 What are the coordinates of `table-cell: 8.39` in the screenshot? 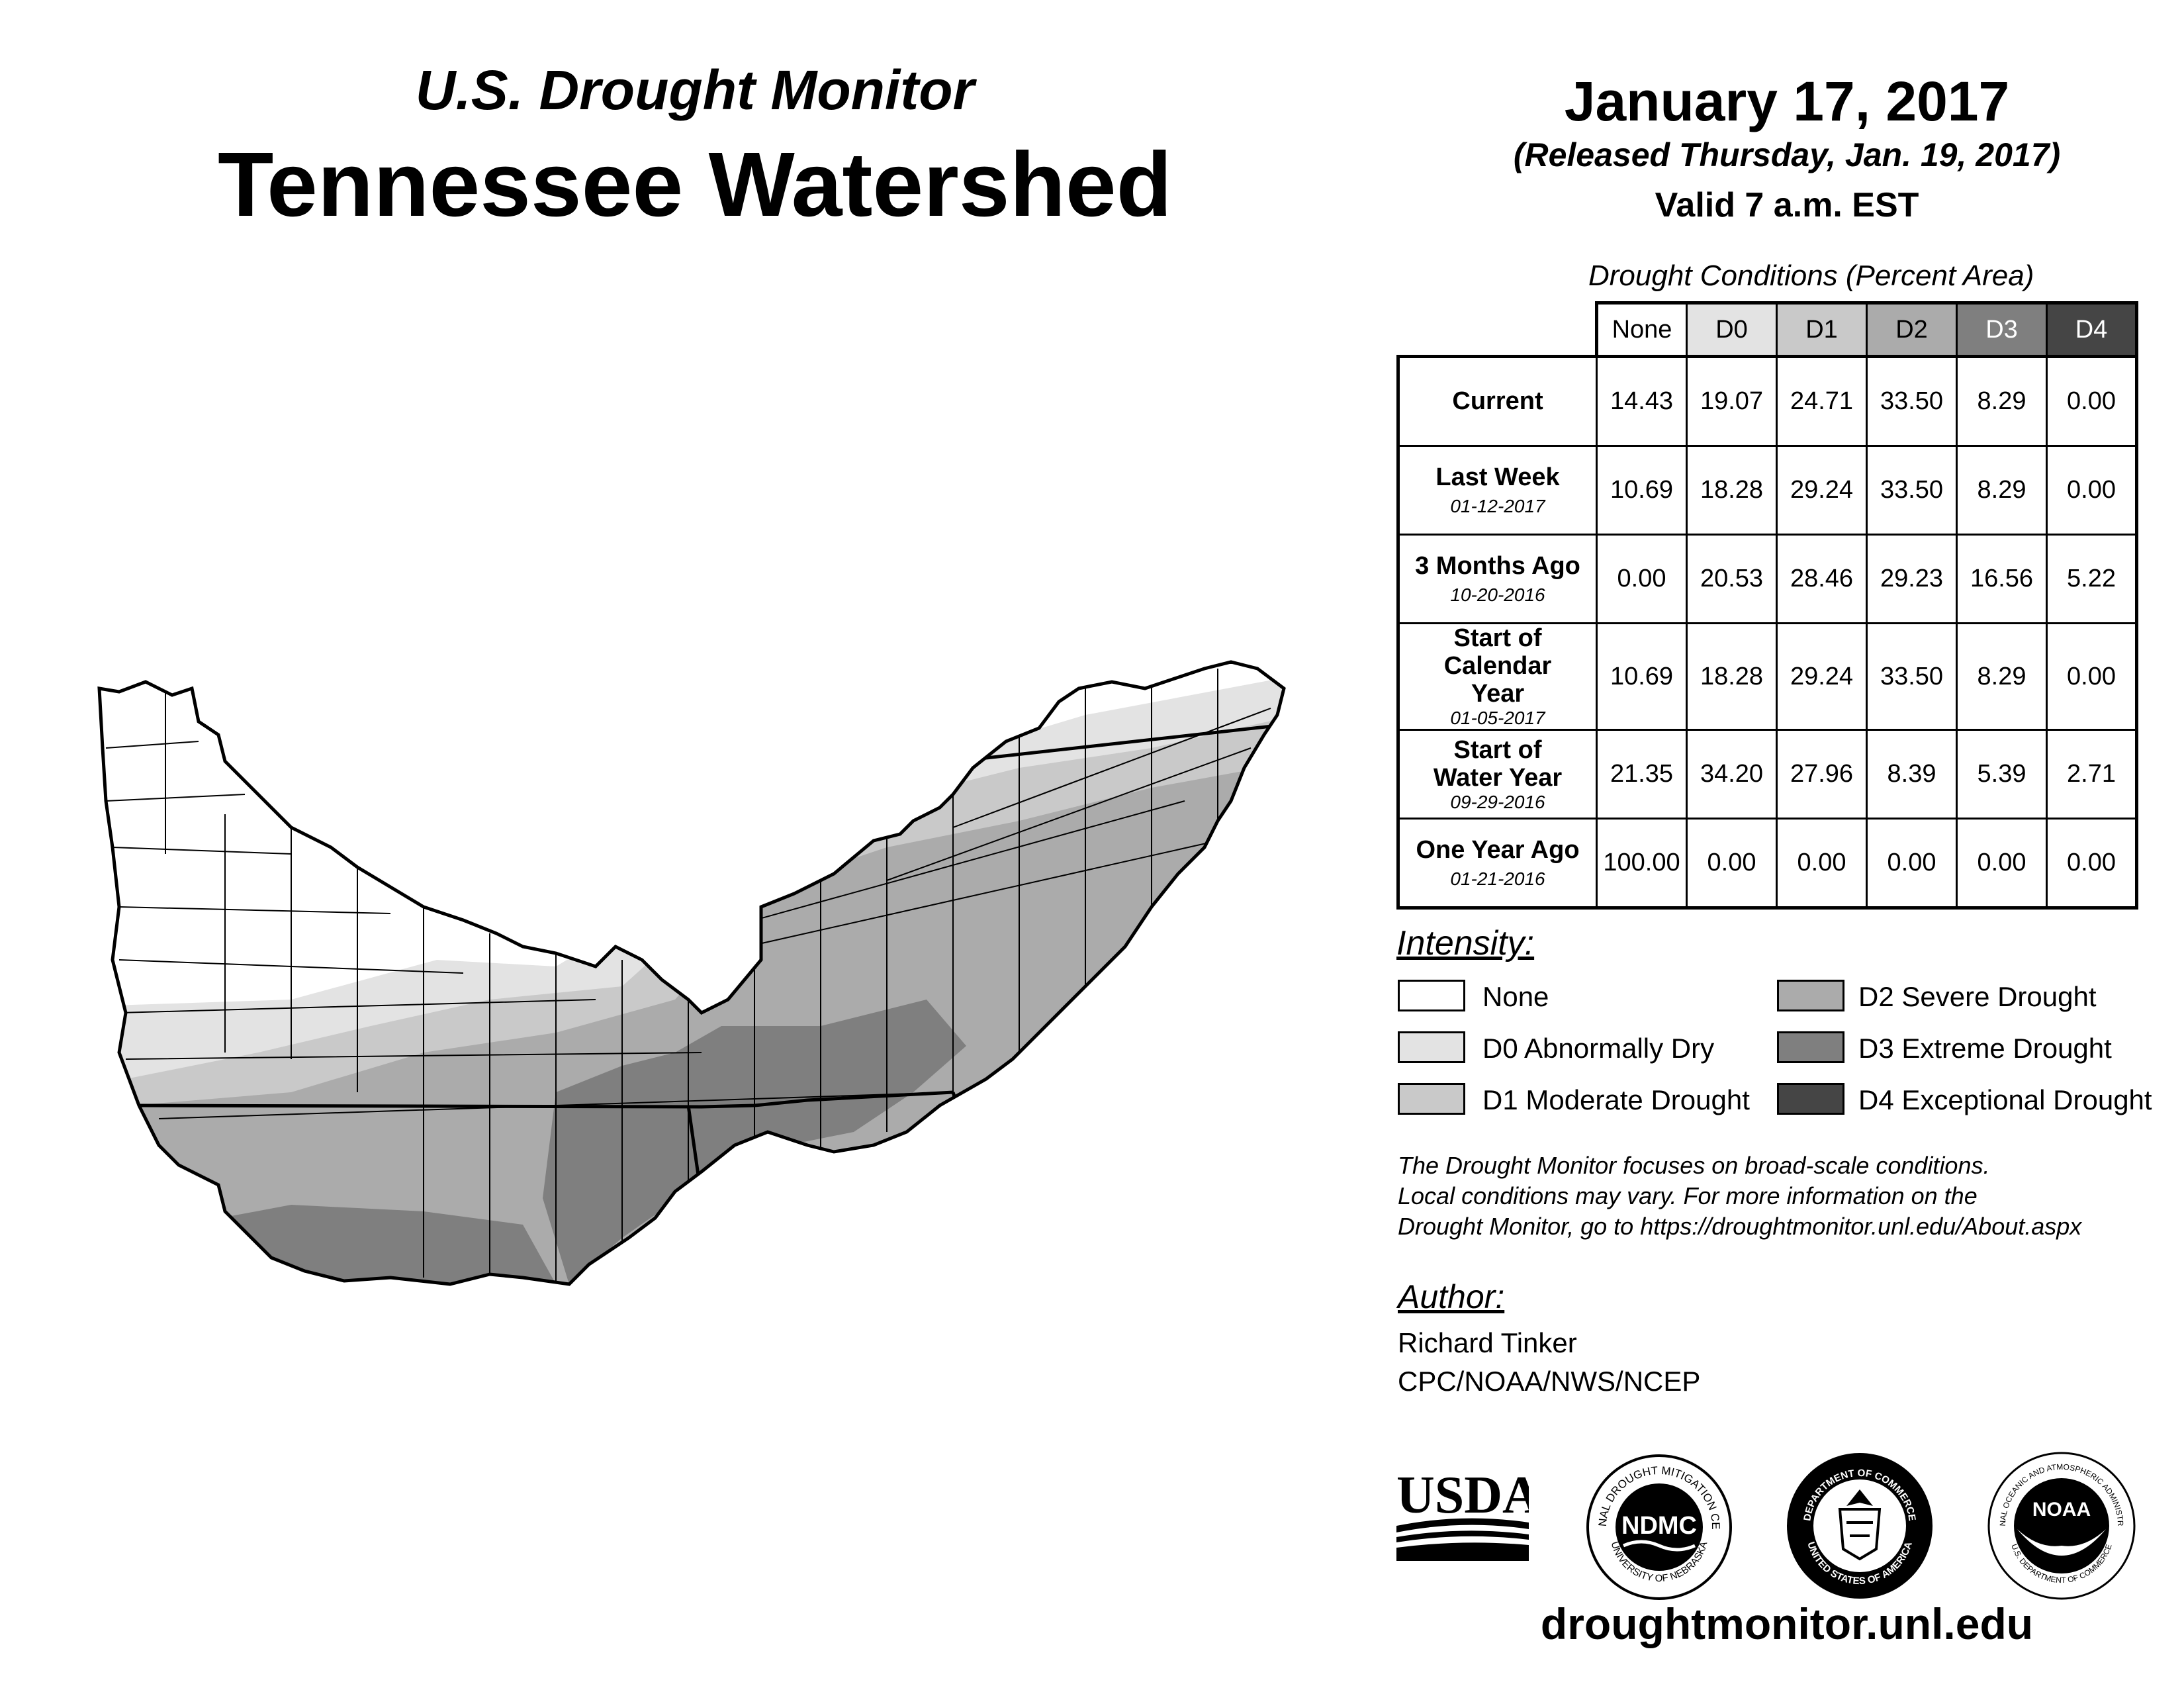 It's located at (1912, 774).